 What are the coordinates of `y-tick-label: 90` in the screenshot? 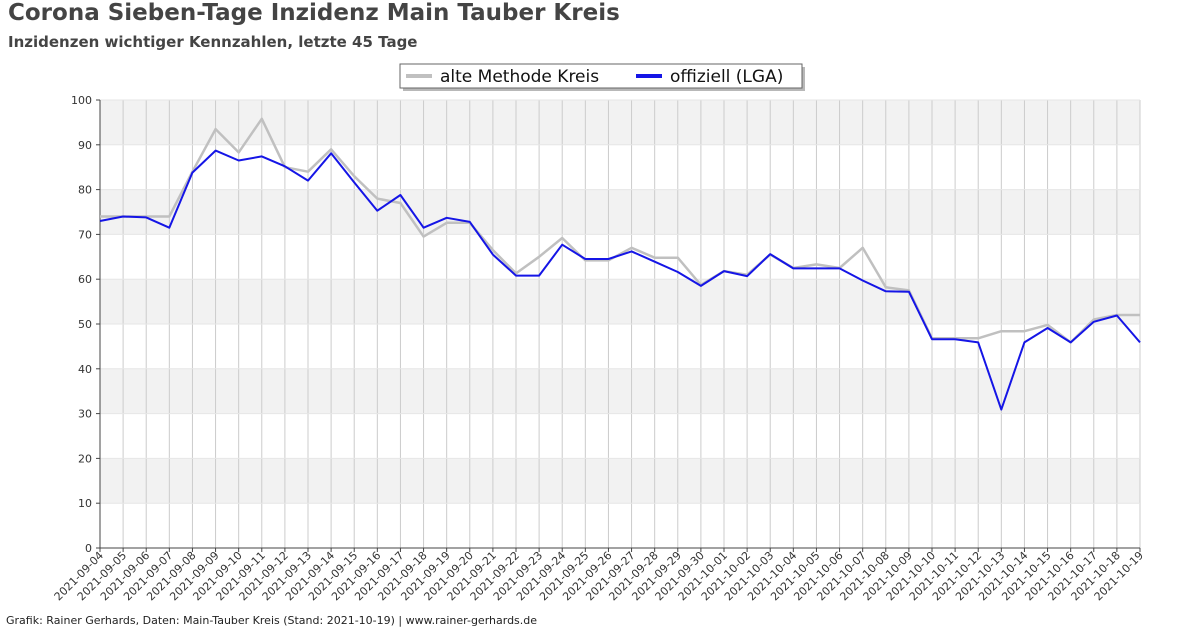 It's located at (85, 145).